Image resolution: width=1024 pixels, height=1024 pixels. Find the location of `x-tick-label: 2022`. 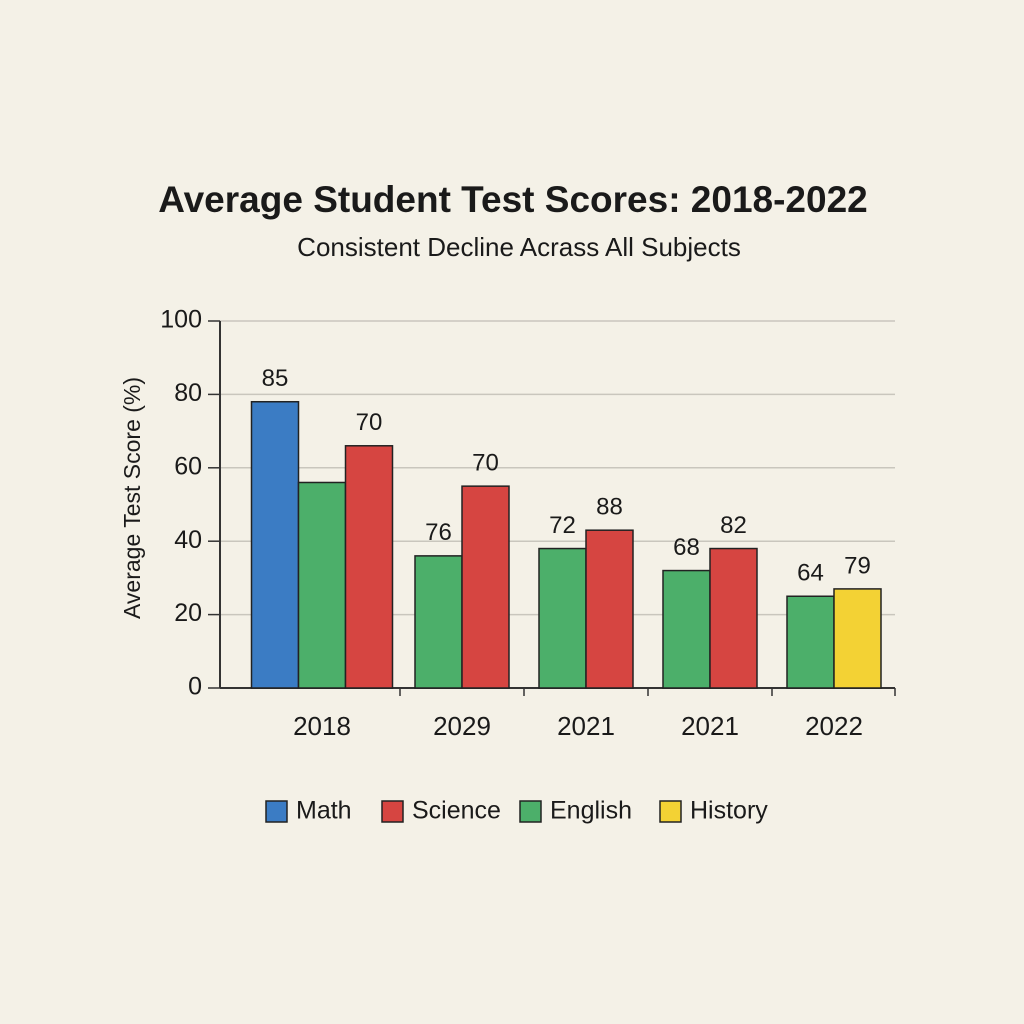

x-tick-label: 2022 is located at coordinates (834, 726).